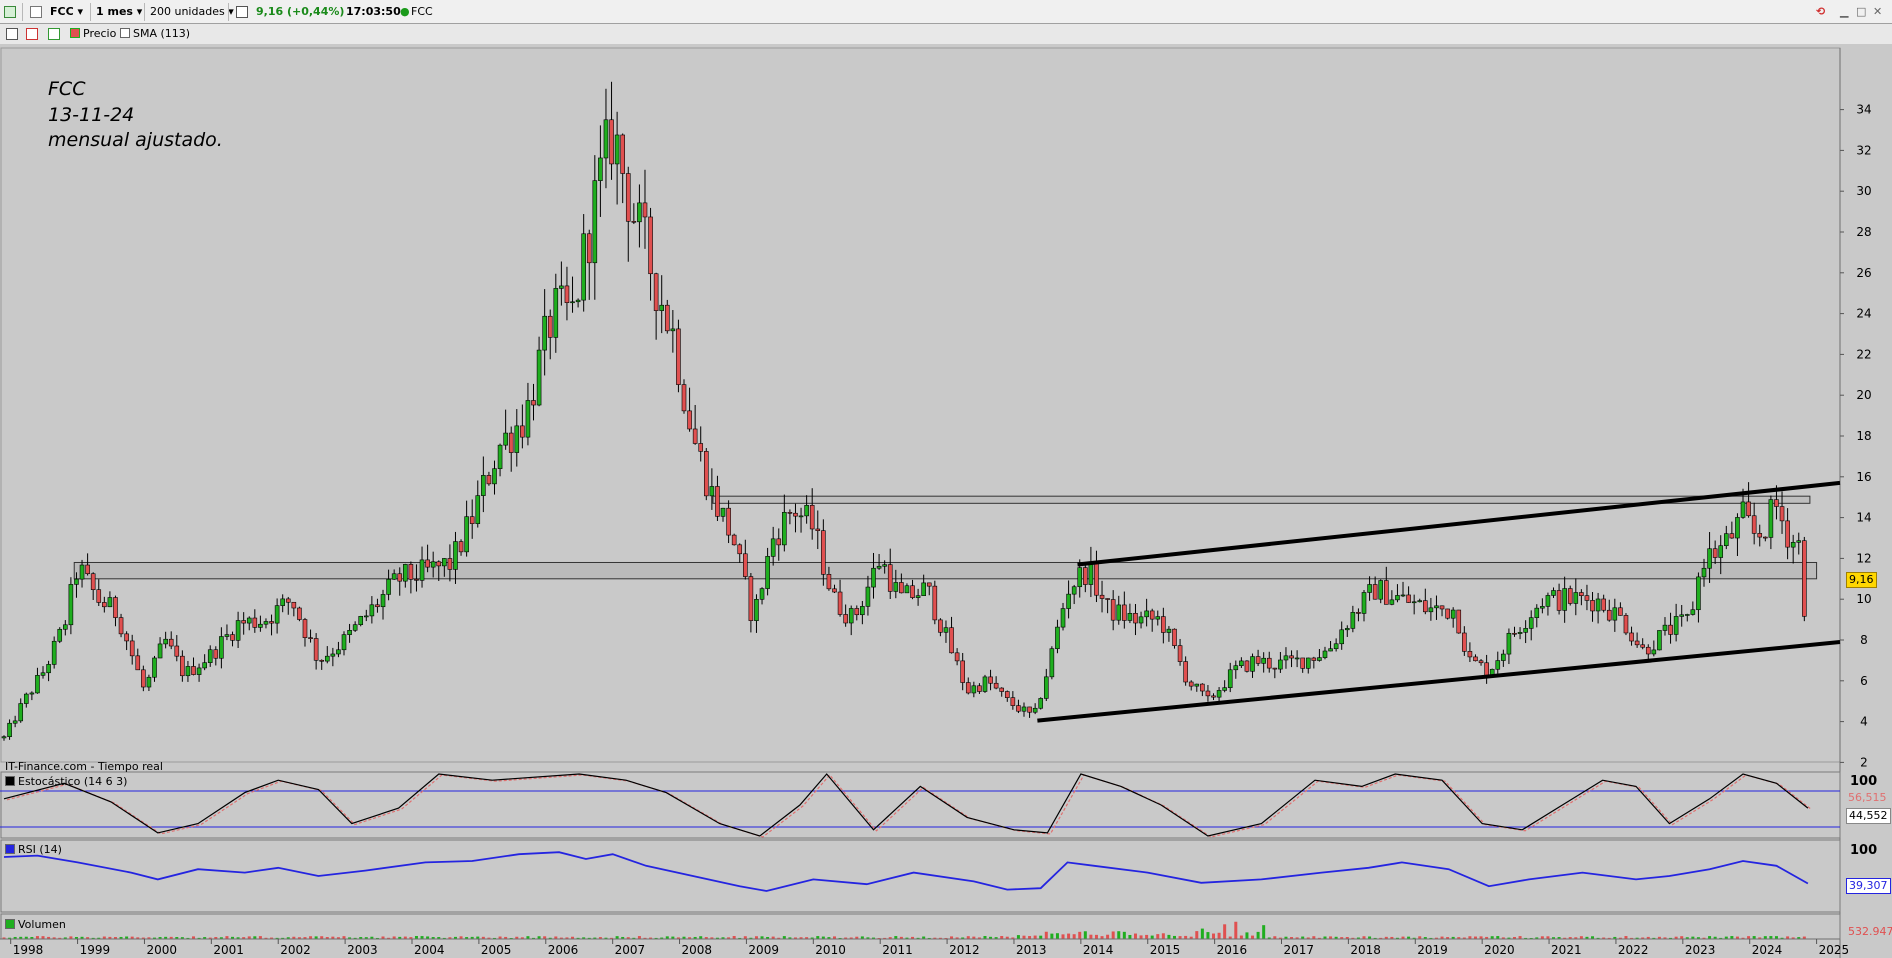  I want to click on add-indicator-icon, so click(12, 34).